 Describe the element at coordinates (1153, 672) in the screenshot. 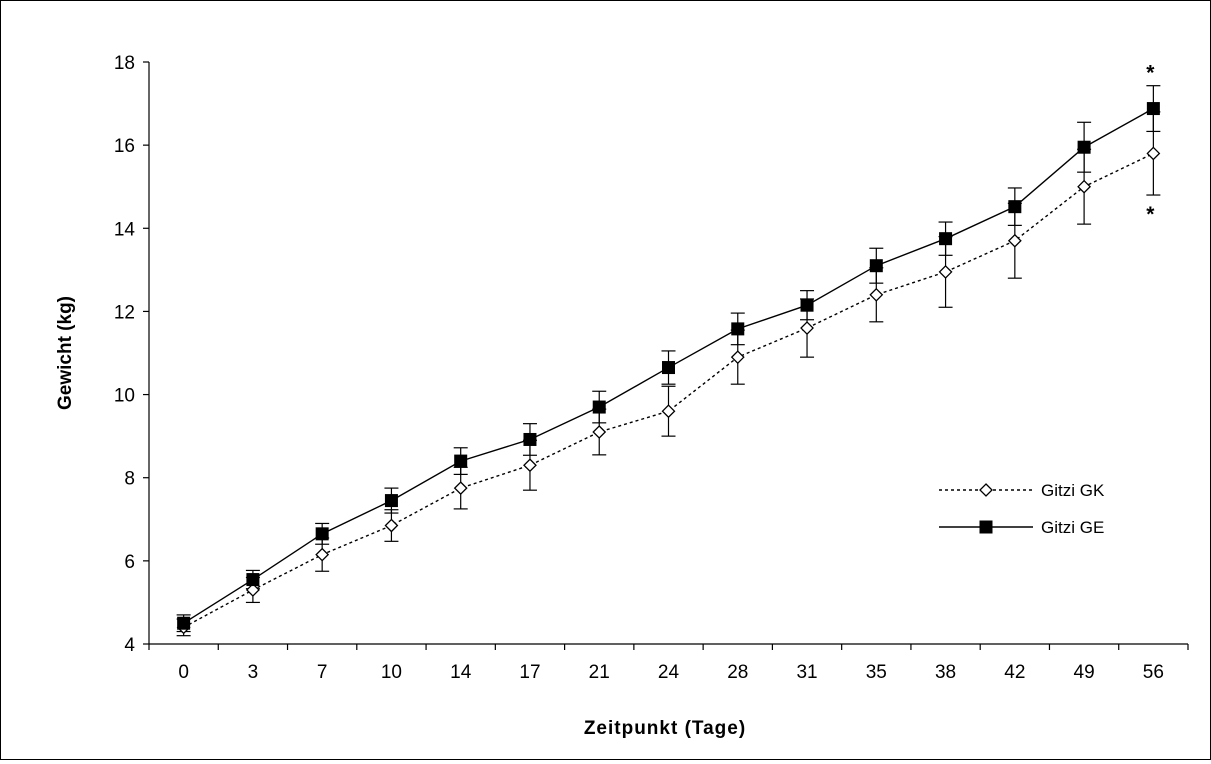

I see `x-tick-label: 56` at that location.